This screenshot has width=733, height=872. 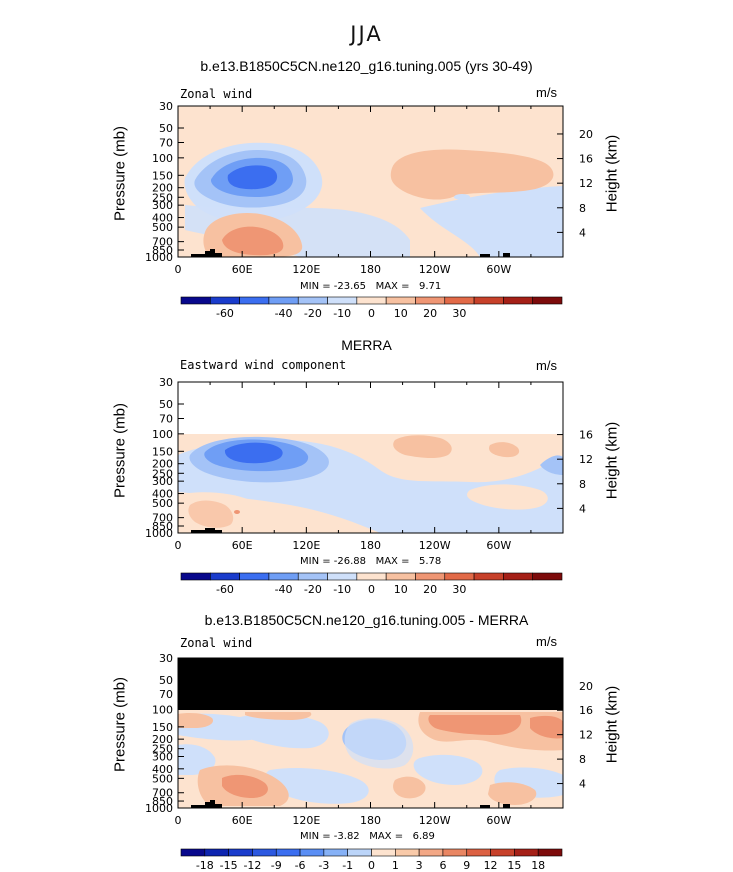 What do you see at coordinates (430, 589) in the screenshot?
I see `colorbar-label: 20` at bounding box center [430, 589].